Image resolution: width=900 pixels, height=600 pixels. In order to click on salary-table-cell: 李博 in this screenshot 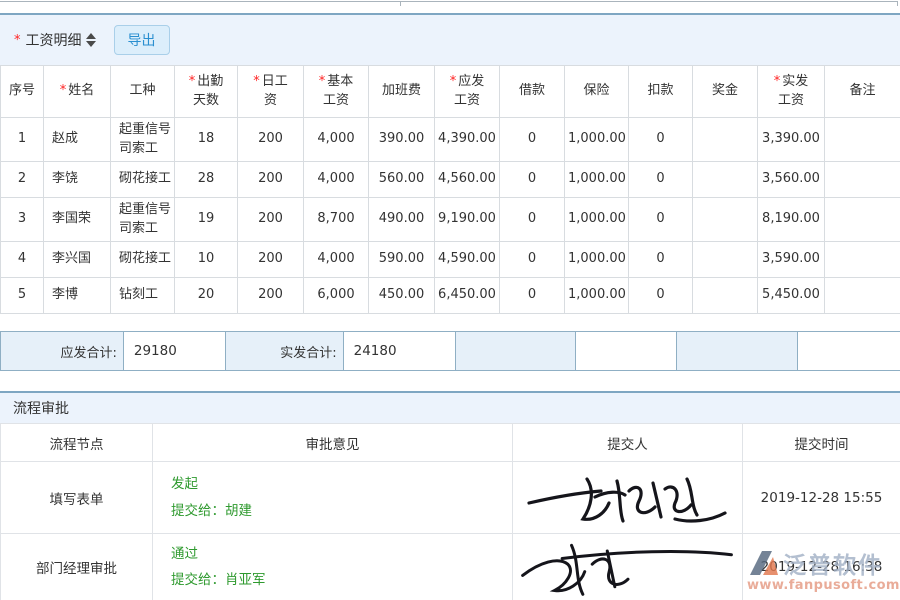, I will do `click(77, 295)`.